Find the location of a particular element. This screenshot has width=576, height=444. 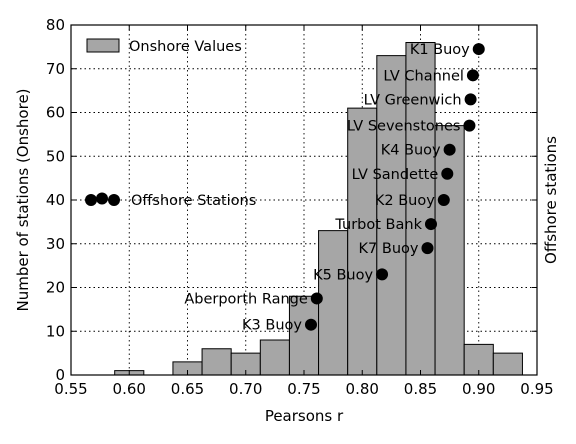

station-label: LV Sevenstones is located at coordinates (404, 127).